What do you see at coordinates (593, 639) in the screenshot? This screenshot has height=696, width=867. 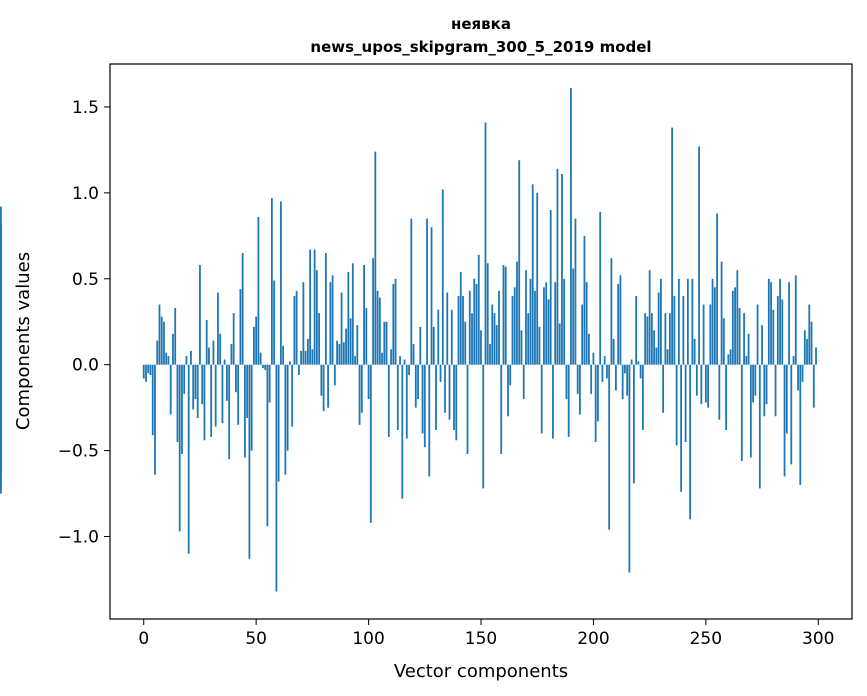 I see `x-tick-label: 200` at bounding box center [593, 639].